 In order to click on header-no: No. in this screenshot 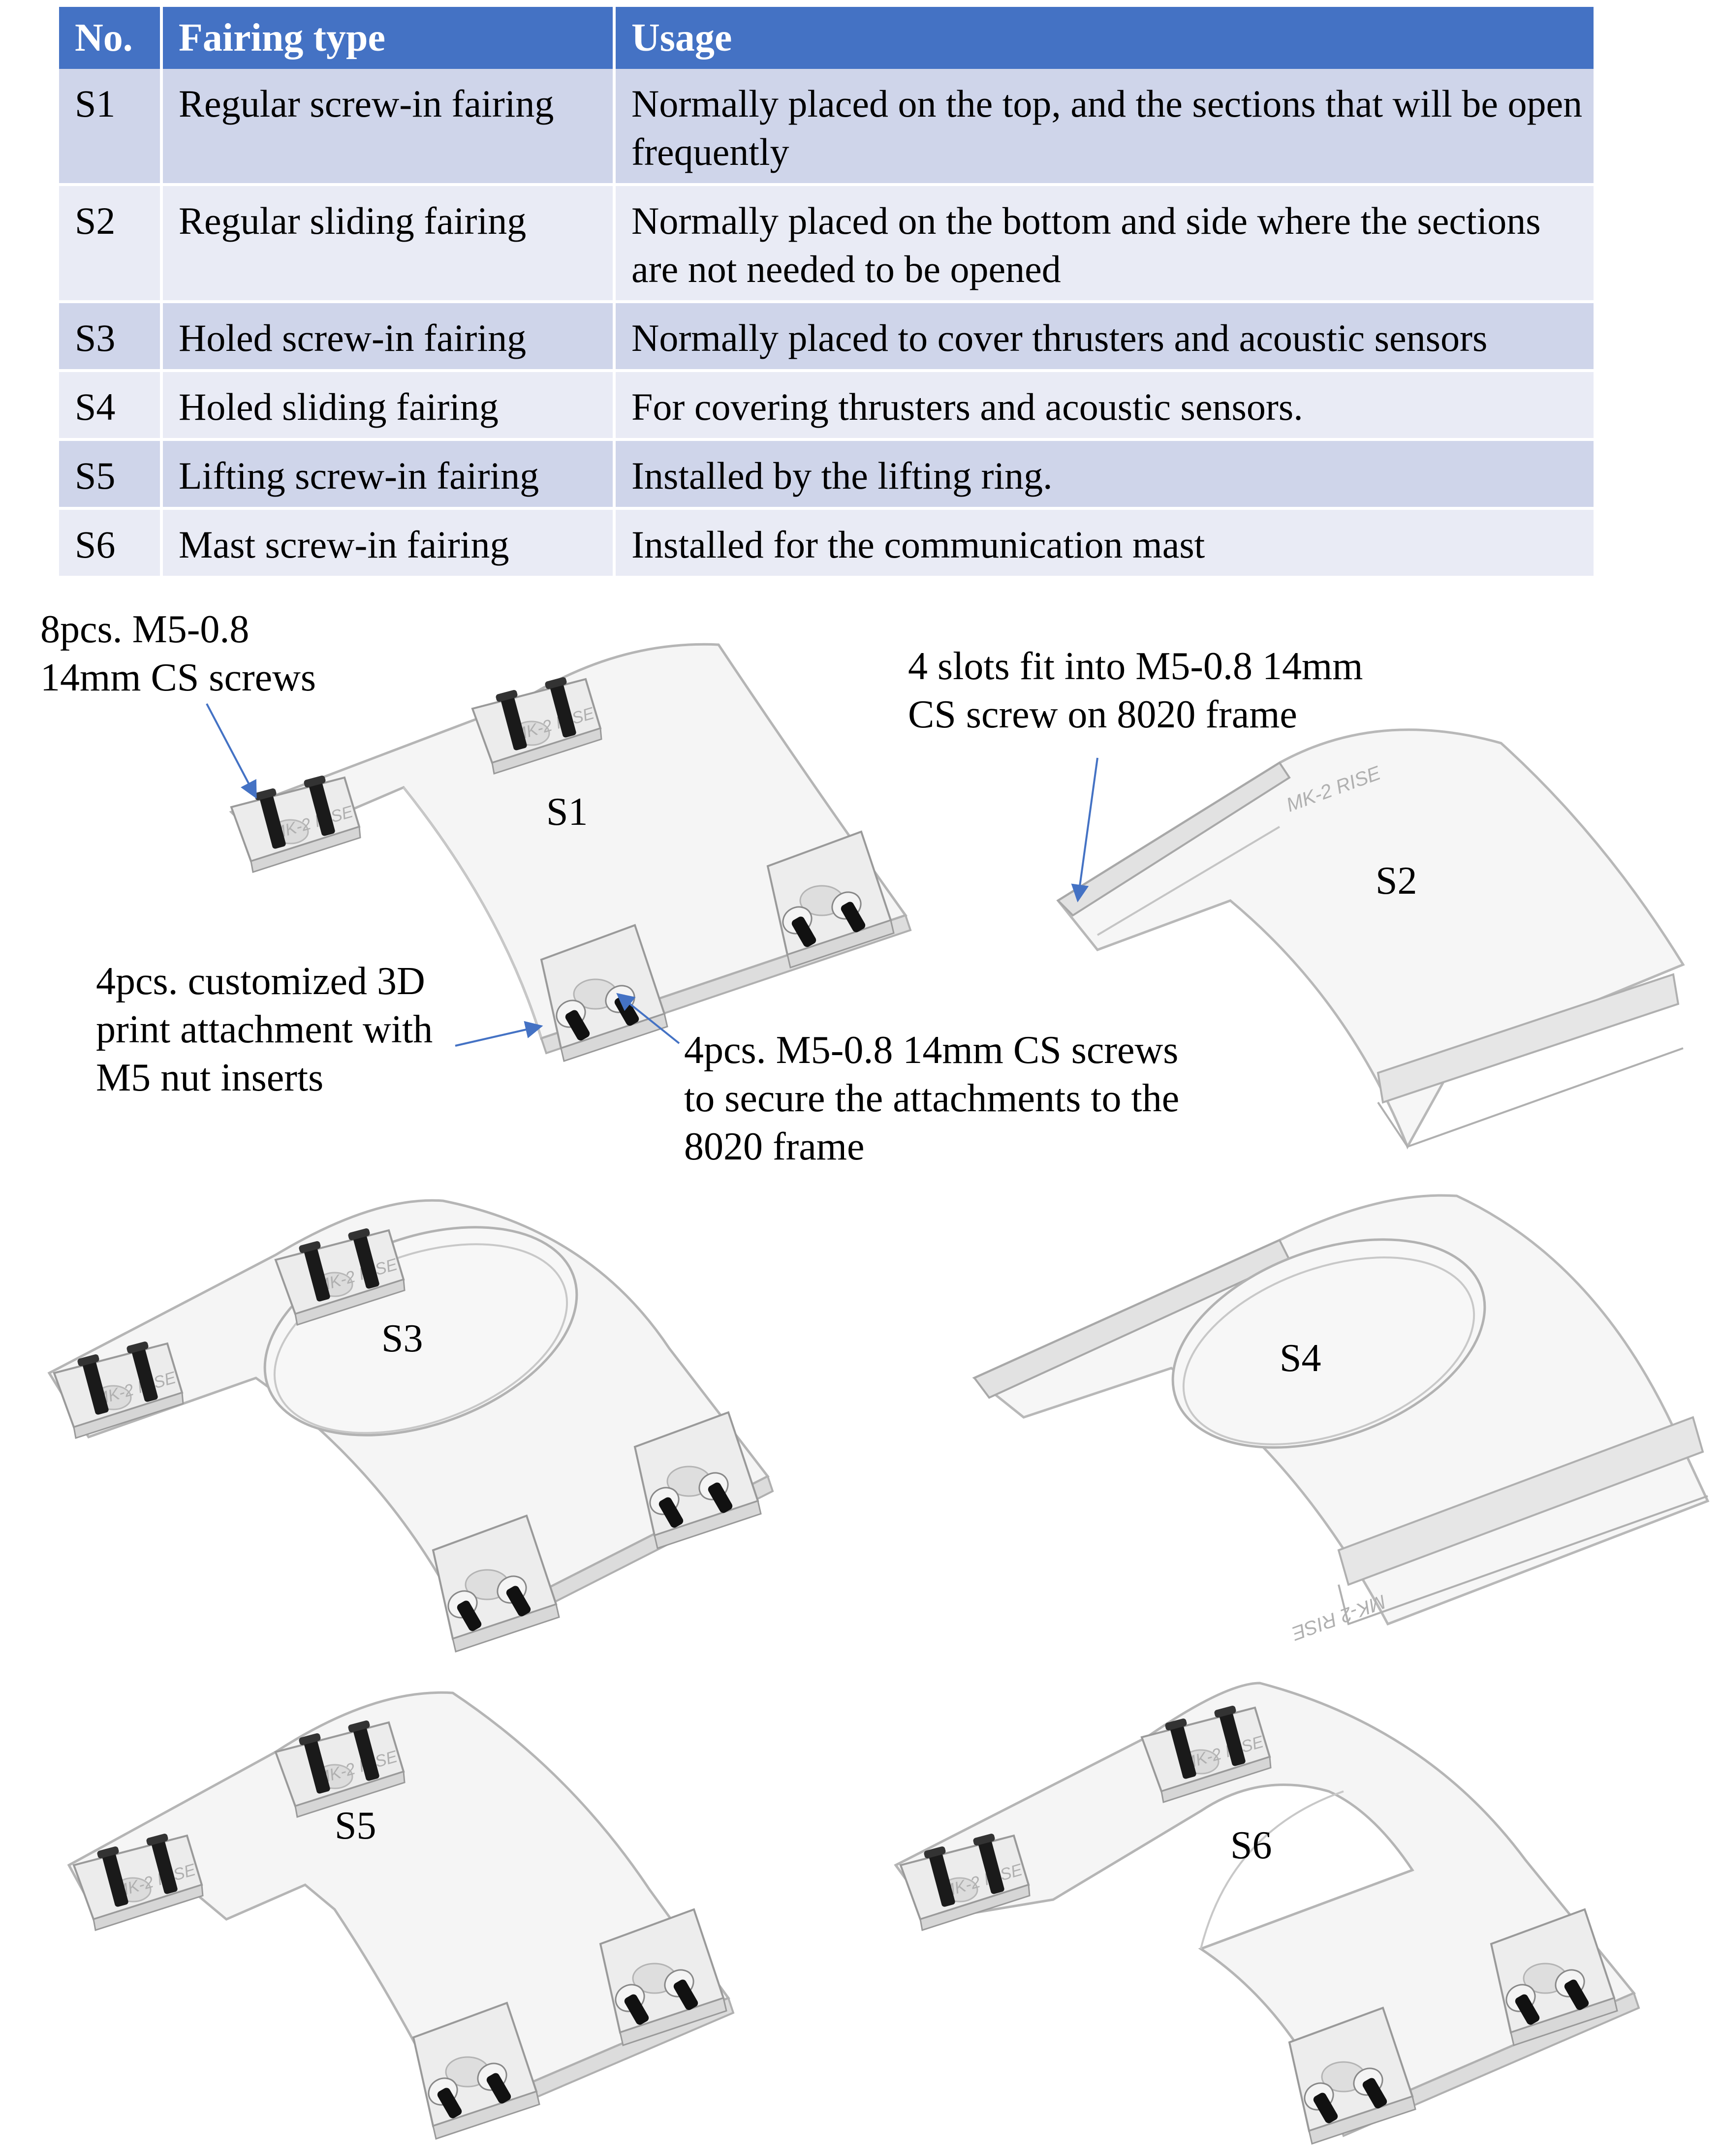, I will do `click(110, 38)`.